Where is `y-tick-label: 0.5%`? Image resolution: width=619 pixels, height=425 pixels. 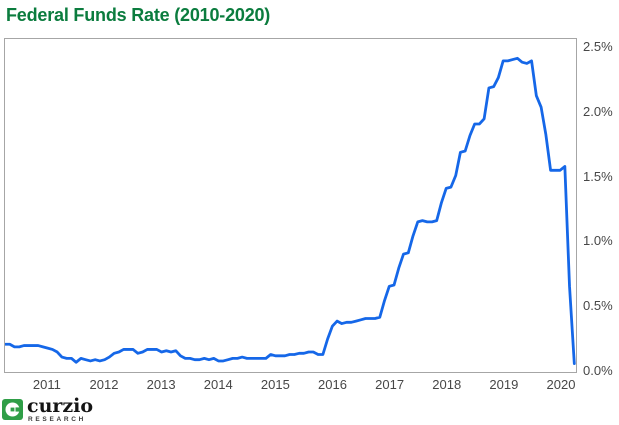
y-tick-label: 0.5% is located at coordinates (598, 306).